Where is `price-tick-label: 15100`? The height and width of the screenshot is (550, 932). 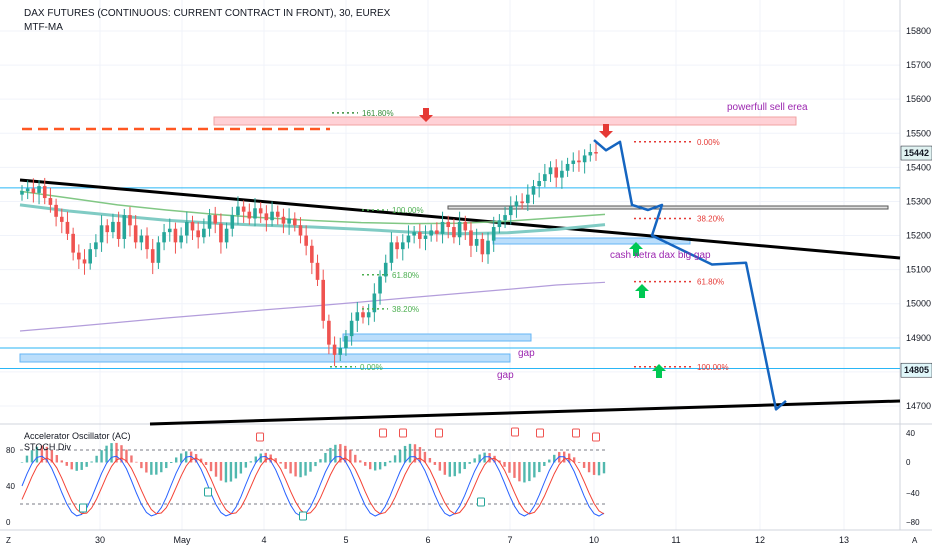 price-tick-label: 15100 is located at coordinates (918, 270).